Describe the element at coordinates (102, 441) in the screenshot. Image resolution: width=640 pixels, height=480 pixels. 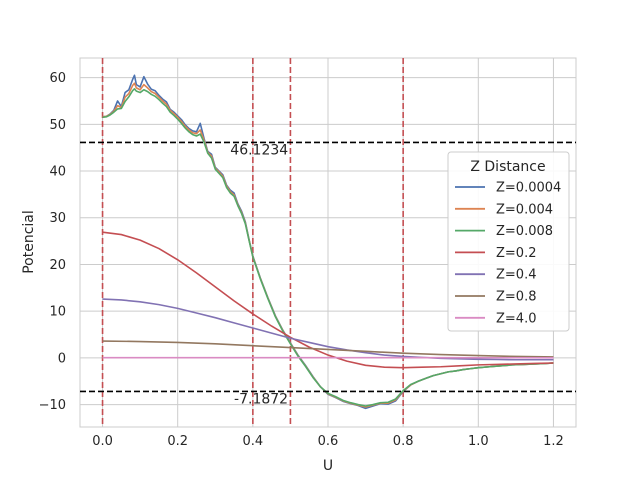
I see `x-tick-label: 0.0` at that location.